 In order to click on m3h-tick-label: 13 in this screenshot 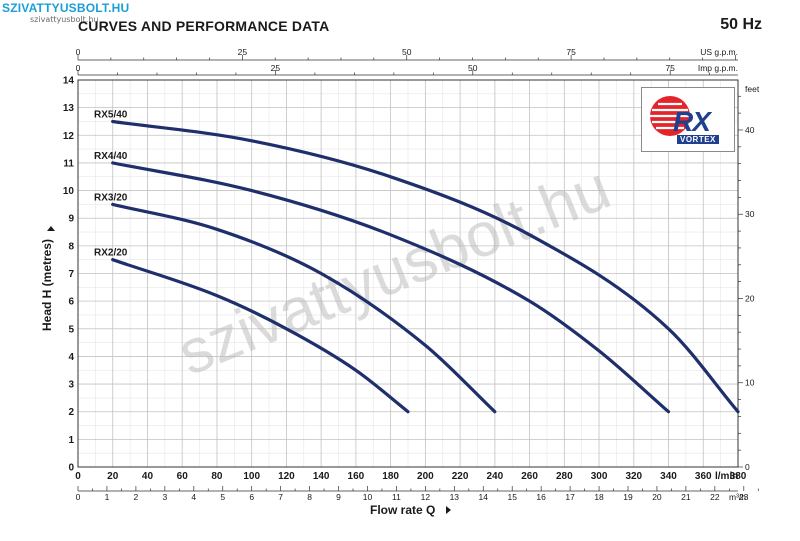, I will do `click(455, 497)`.